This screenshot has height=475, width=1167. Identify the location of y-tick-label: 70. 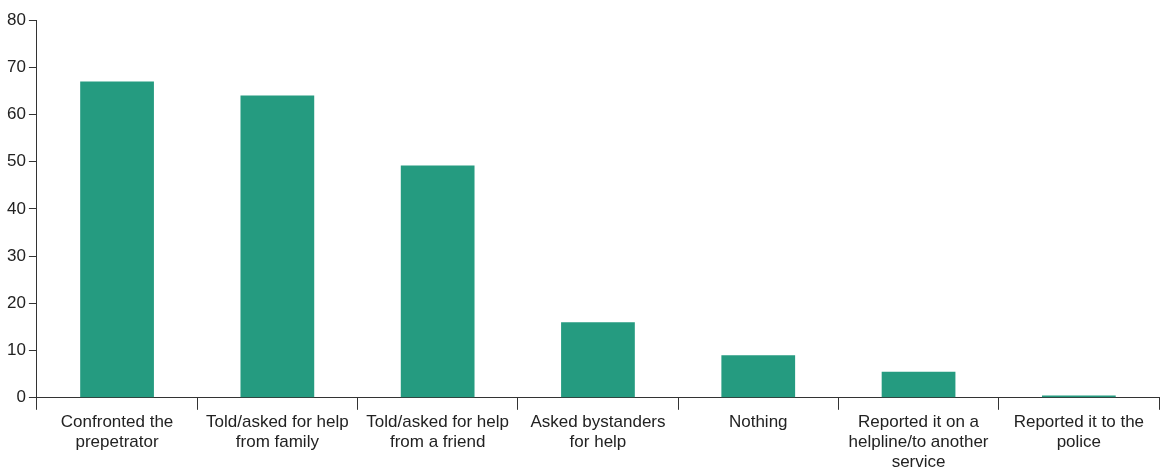
(16, 66).